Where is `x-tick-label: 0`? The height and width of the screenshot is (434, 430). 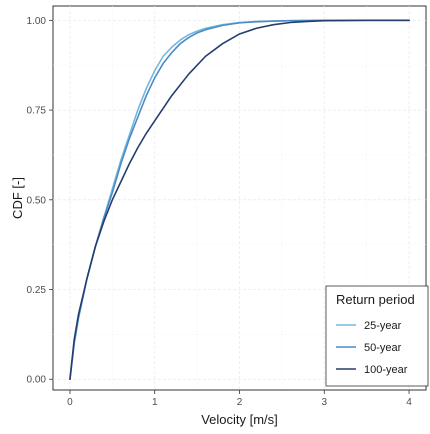 x-tick-label: 0 is located at coordinates (70, 402).